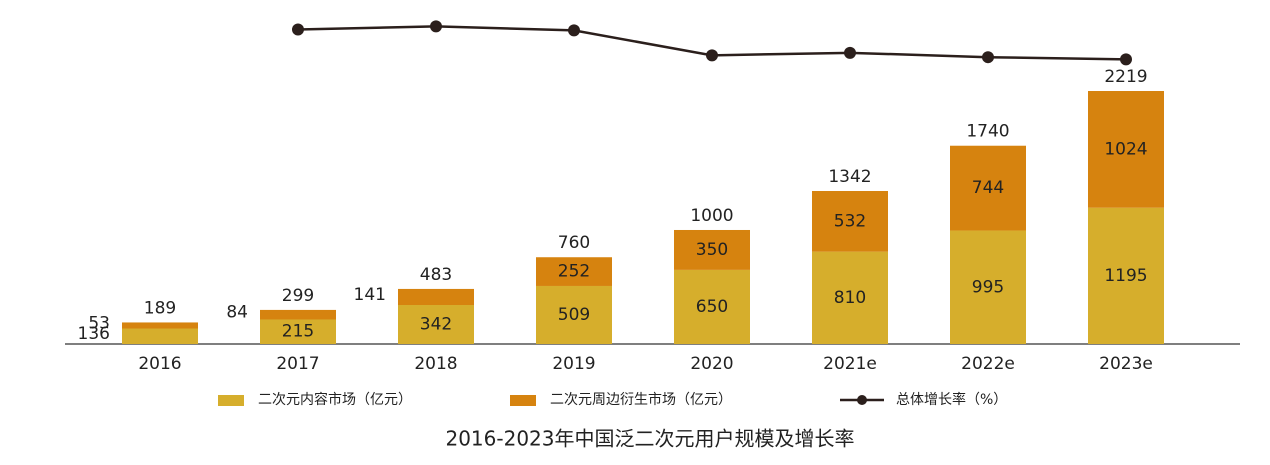 Image resolution: width=1270 pixels, height=465 pixels. I want to click on total-label: 189, so click(160, 308).